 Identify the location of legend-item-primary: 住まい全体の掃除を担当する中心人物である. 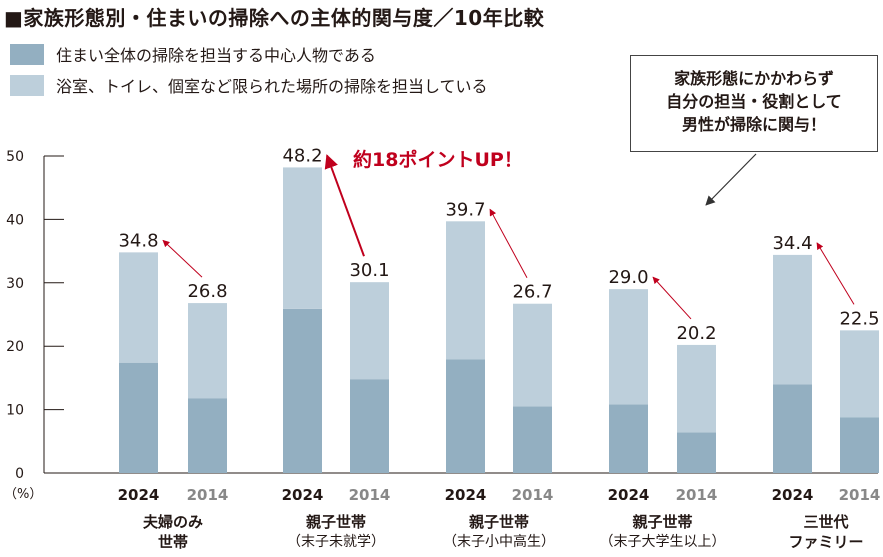
(193, 54).